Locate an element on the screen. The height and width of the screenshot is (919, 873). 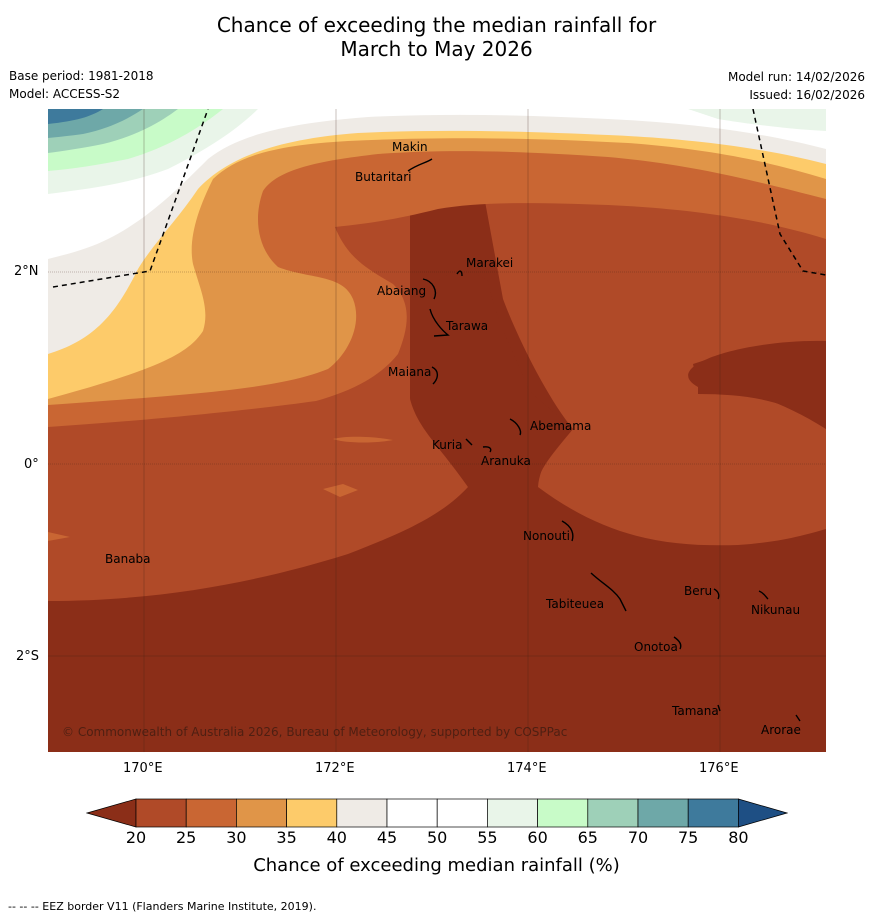
colorbar-tick-label: 80 is located at coordinates (738, 837).